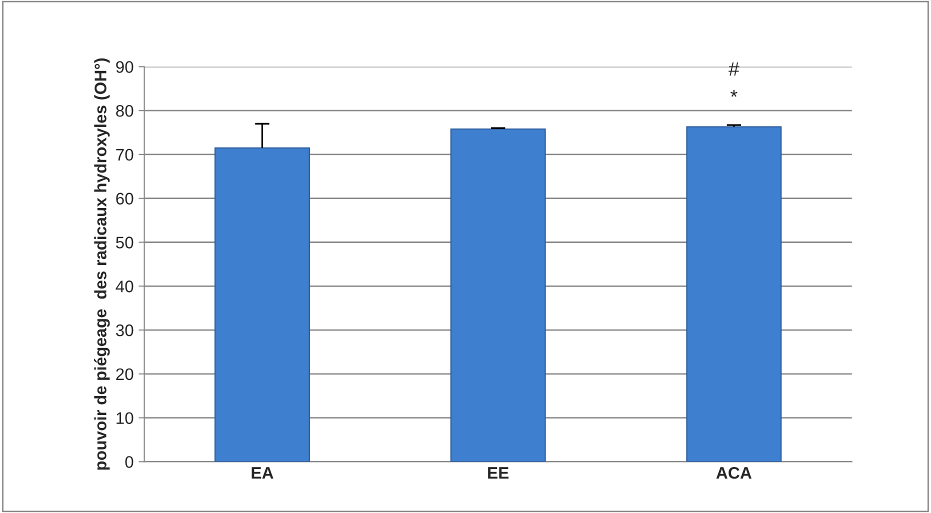 Image resolution: width=931 pixels, height=513 pixels. I want to click on y-tick-label: 20, so click(125, 374).